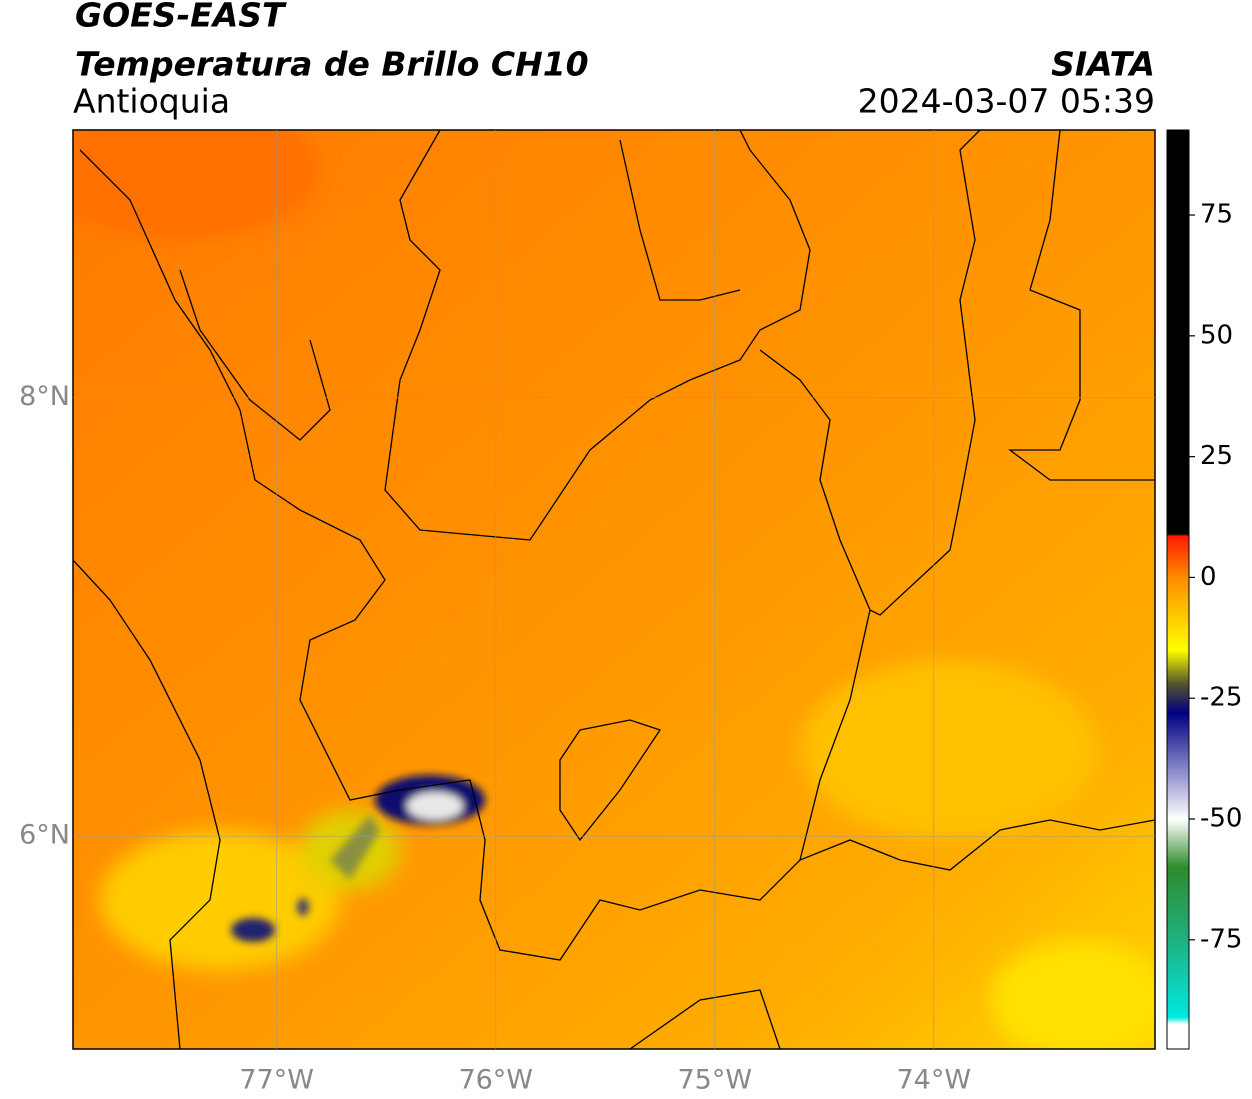 This screenshot has height=1099, width=1252. What do you see at coordinates (495, 1080) in the screenshot?
I see `lon-tick-label: 76°W` at bounding box center [495, 1080].